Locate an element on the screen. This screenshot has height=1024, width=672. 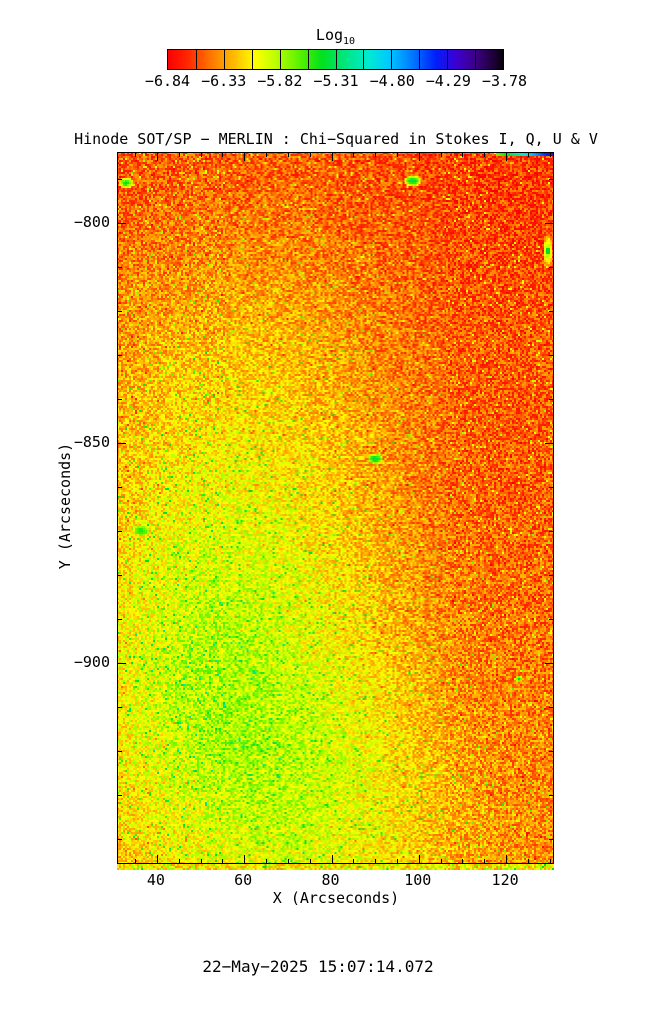
colorbar-title: Log10 is located at coordinates (335, 38).